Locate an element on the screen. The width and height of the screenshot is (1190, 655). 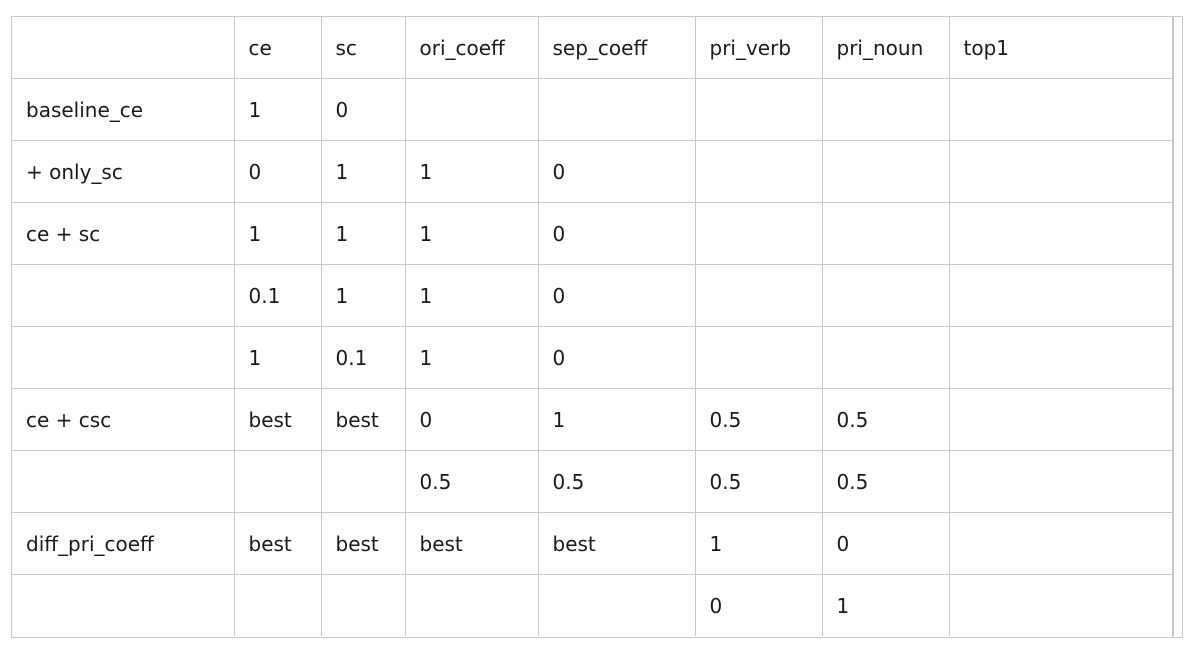
table-header-cell: top1 is located at coordinates (1061, 48).